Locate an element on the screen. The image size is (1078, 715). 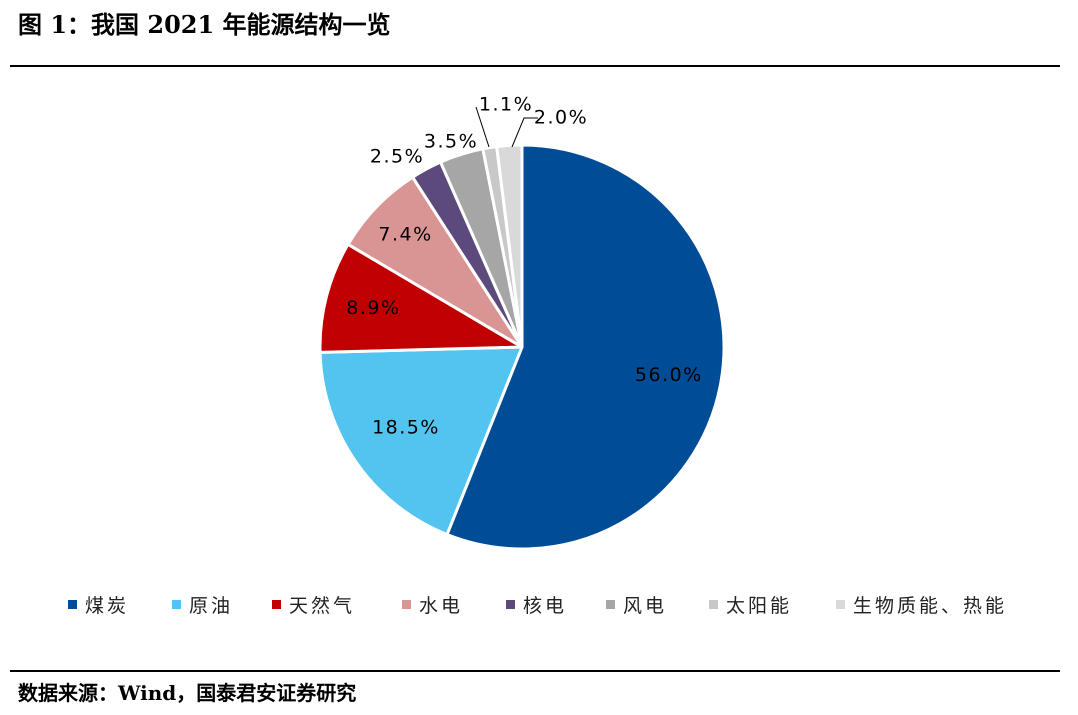
legend-item: 水电 is located at coordinates (432, 604).